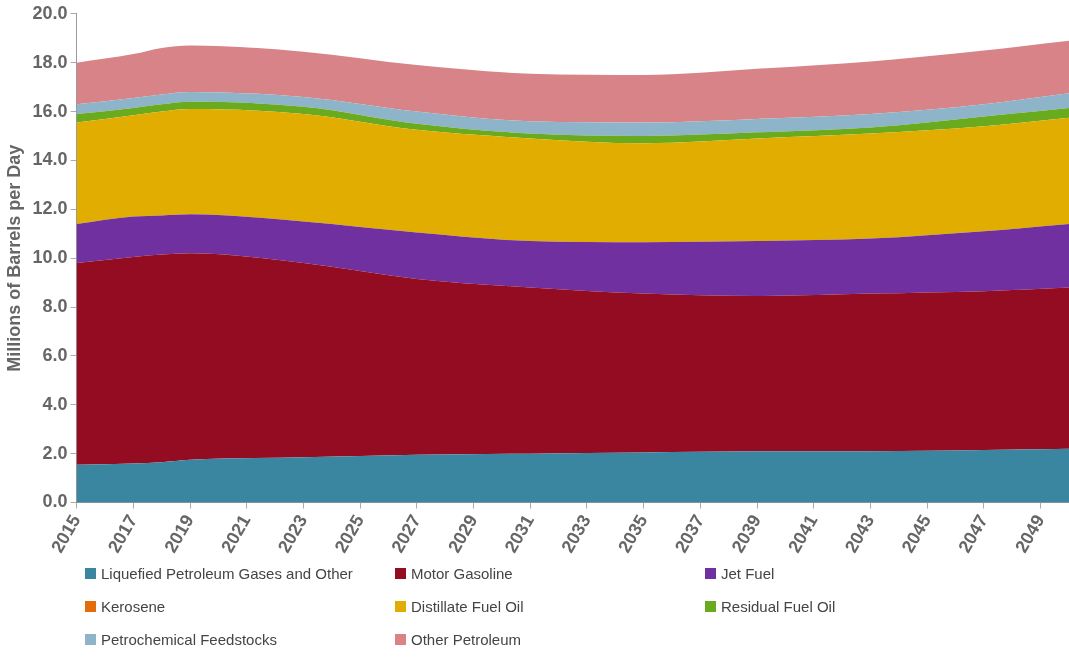 The image size is (1069, 671). I want to click on legend-label: Kerosene, so click(133, 606).